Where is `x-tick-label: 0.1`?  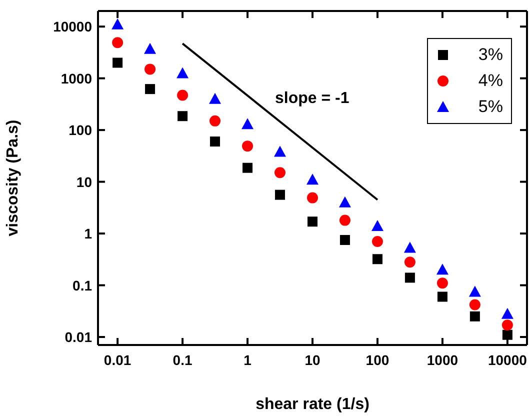 x-tick-label: 0.1 is located at coordinates (182, 360).